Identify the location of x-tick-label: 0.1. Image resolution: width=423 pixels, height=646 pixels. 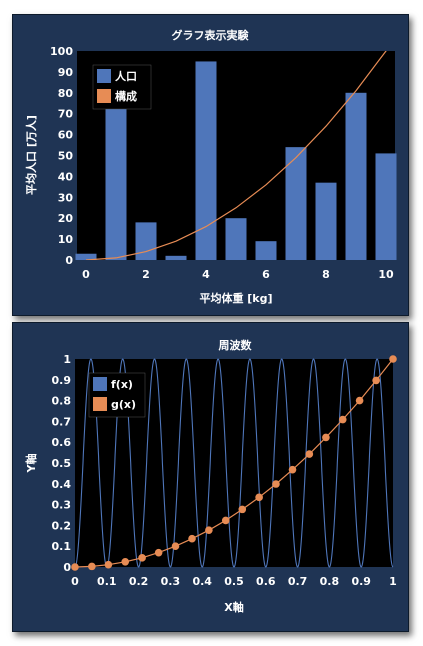
(107, 581).